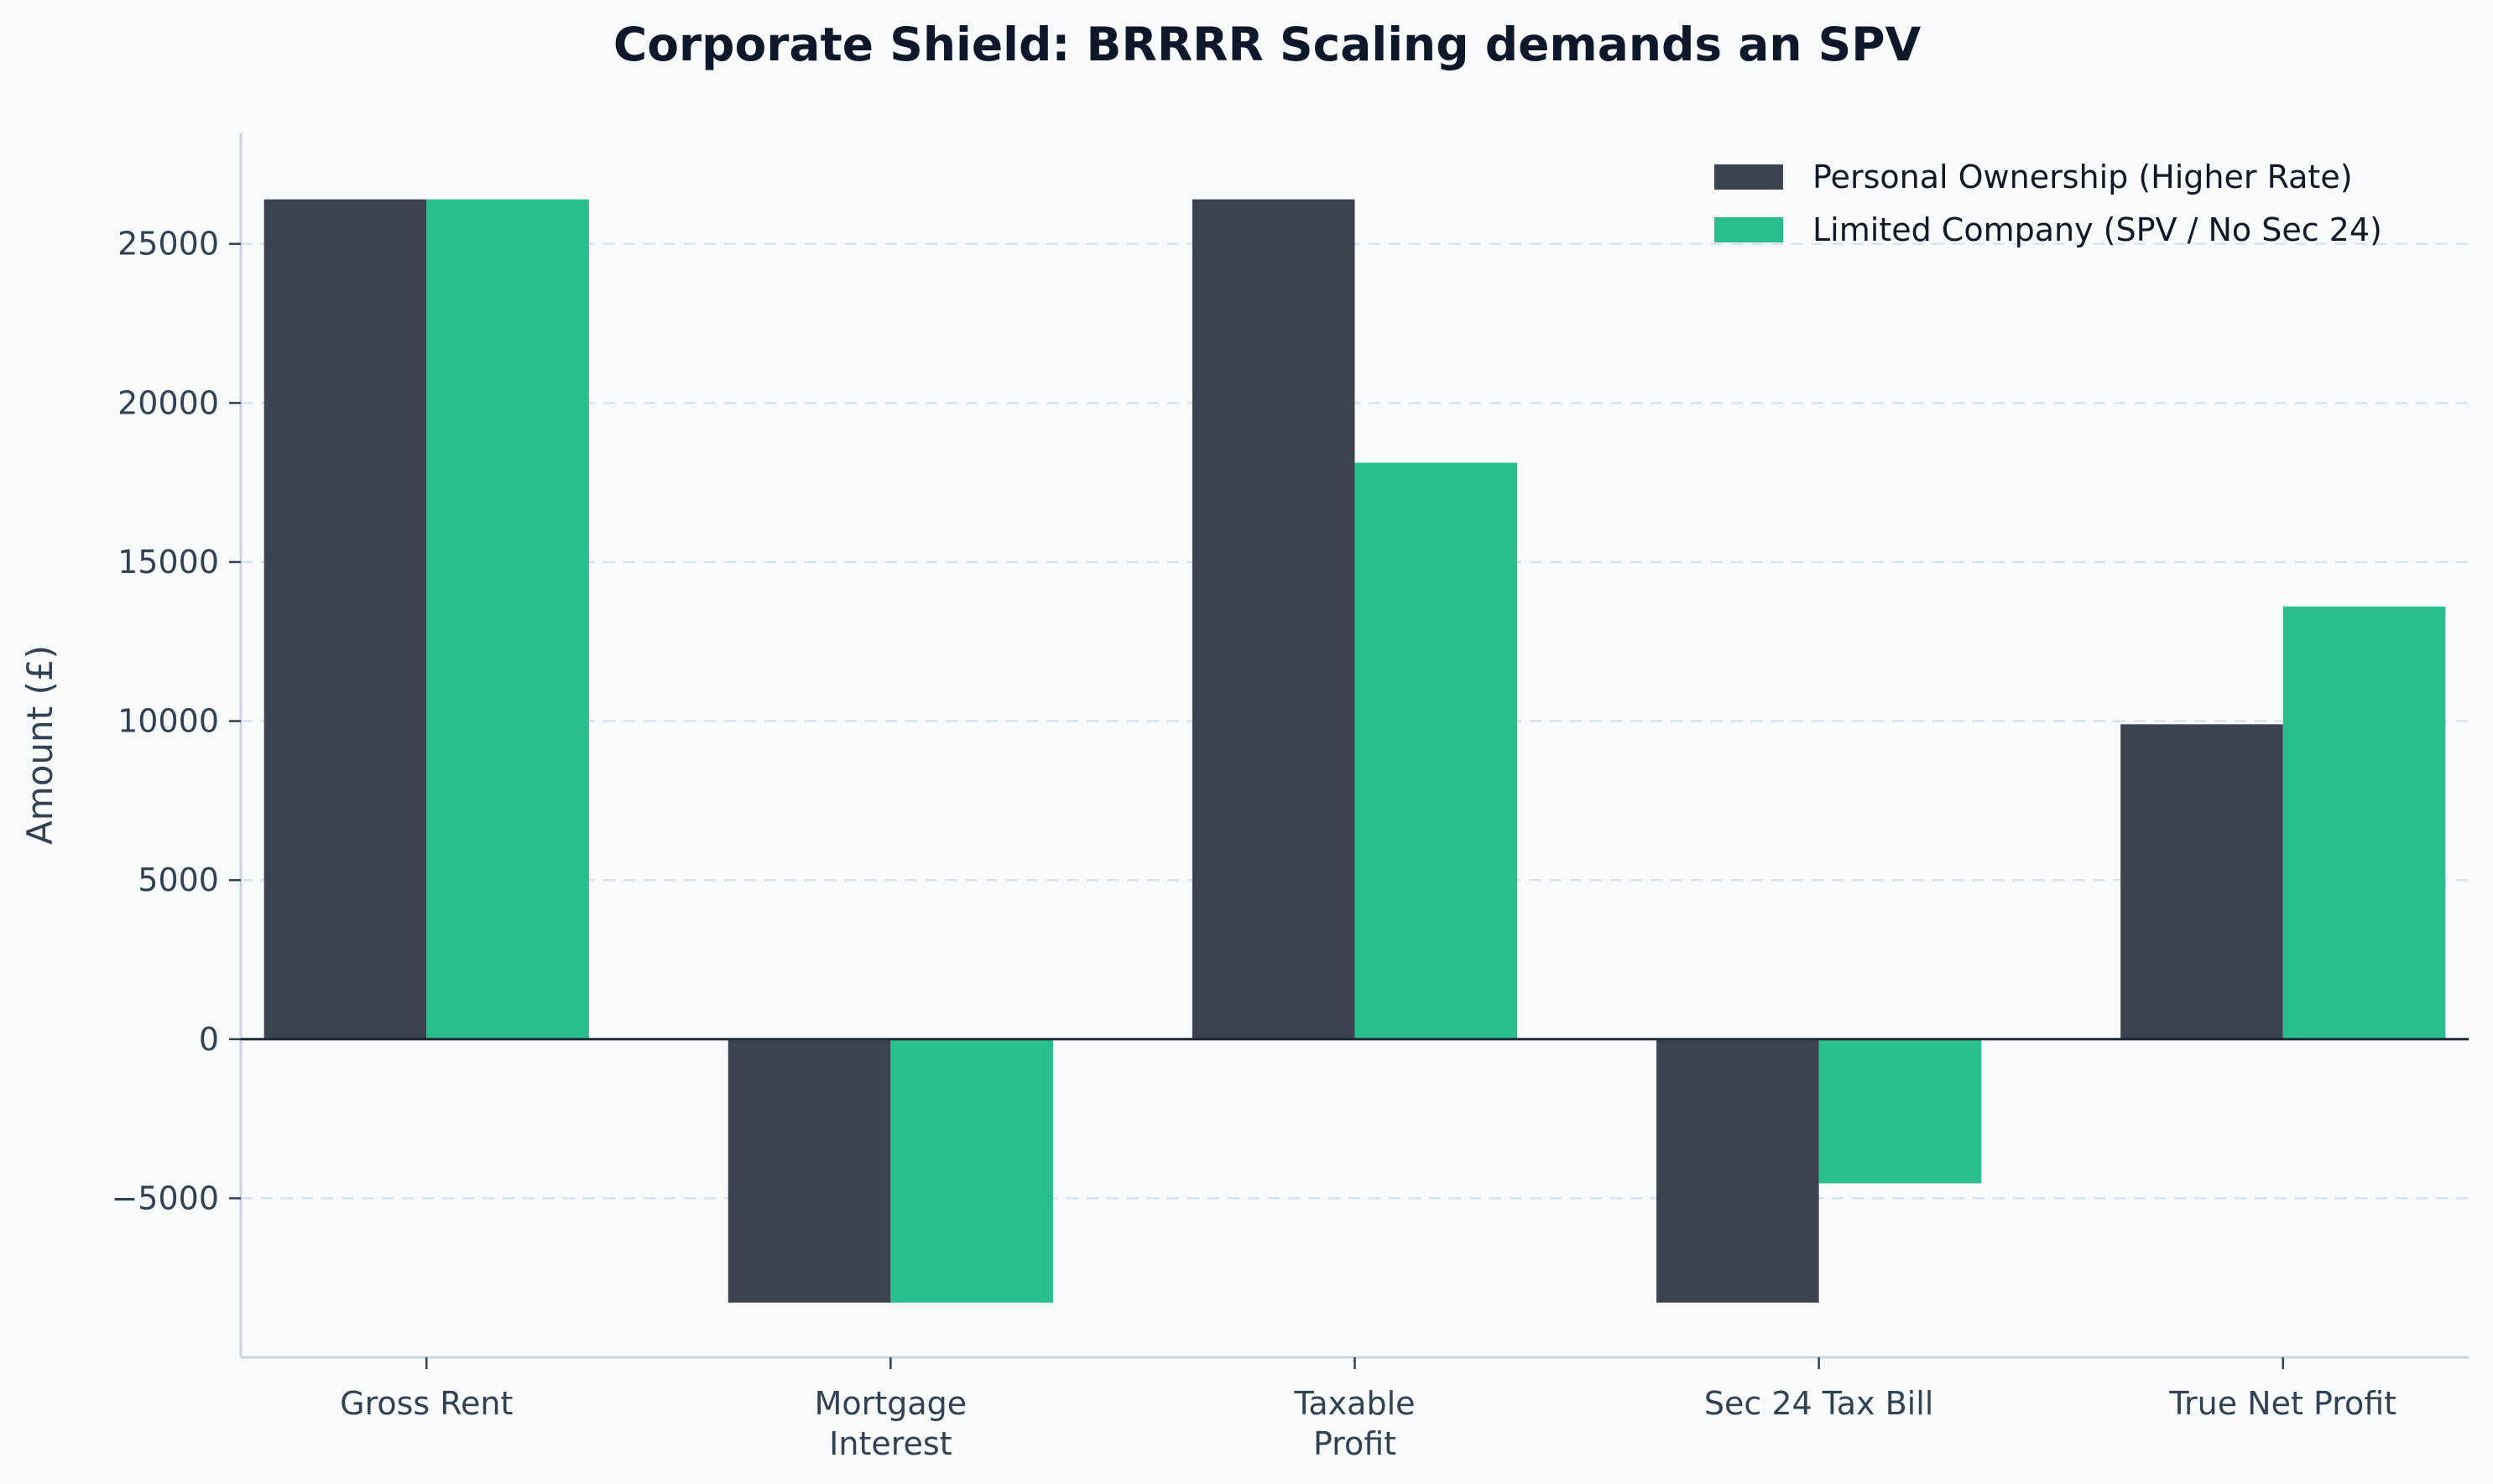 Image resolution: width=2493 pixels, height=1484 pixels. I want to click on y-tick-label: 20000, so click(168, 402).